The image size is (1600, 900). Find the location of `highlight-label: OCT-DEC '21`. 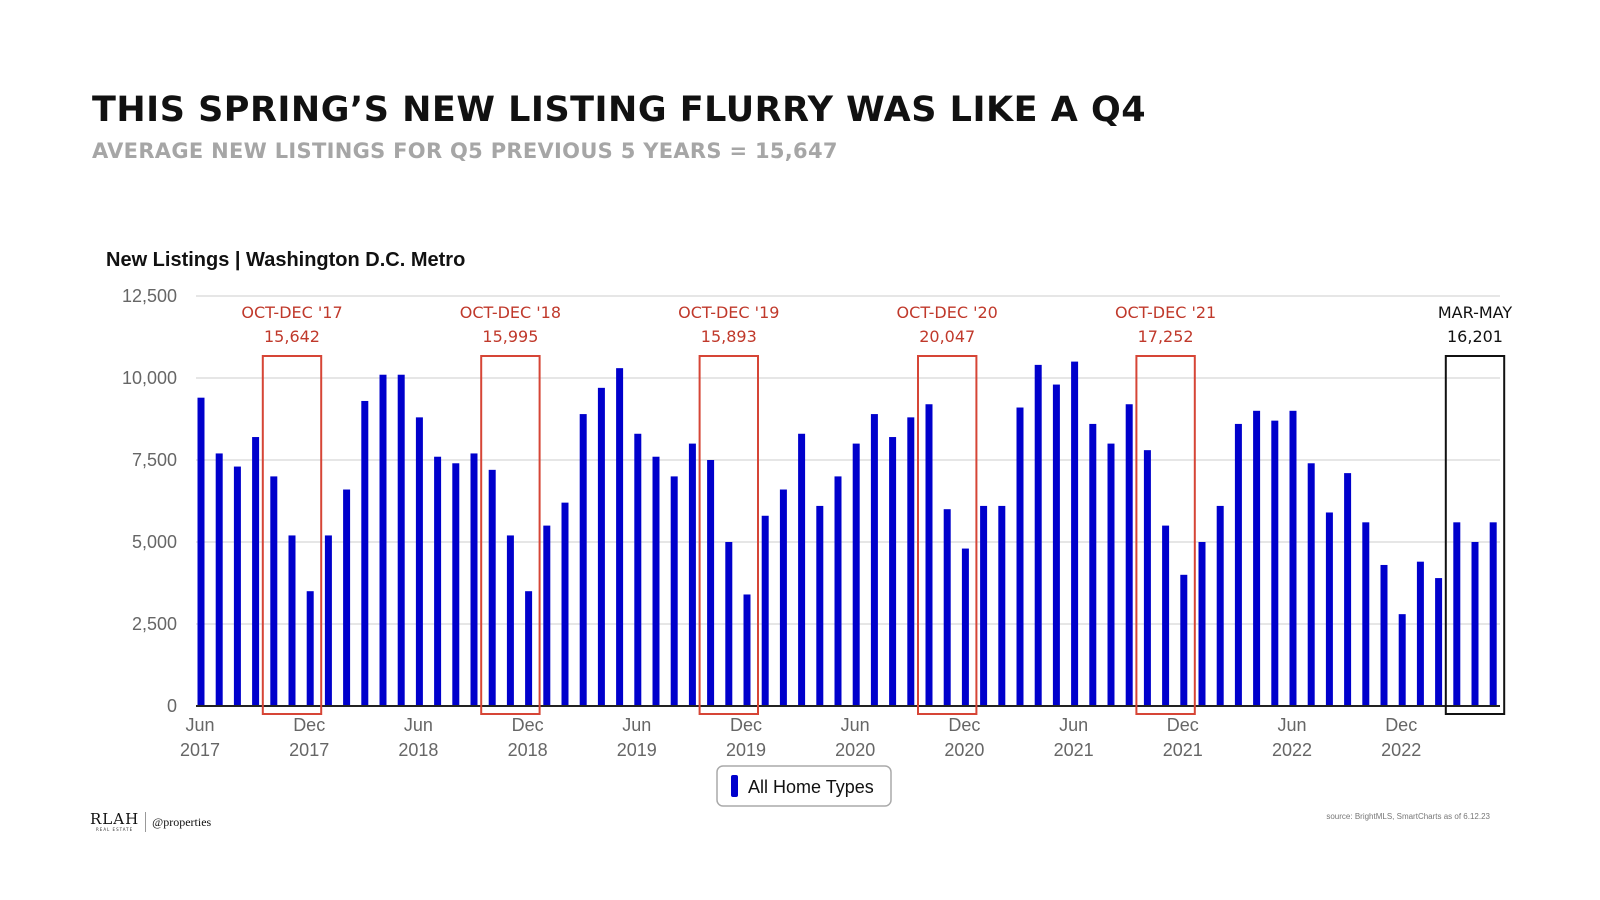

highlight-label: OCT-DEC '21 is located at coordinates (1165, 312).